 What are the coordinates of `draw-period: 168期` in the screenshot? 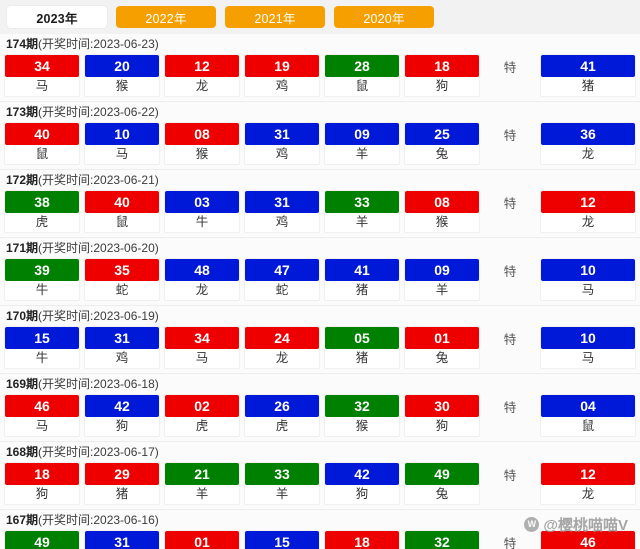 It's located at (22, 452).